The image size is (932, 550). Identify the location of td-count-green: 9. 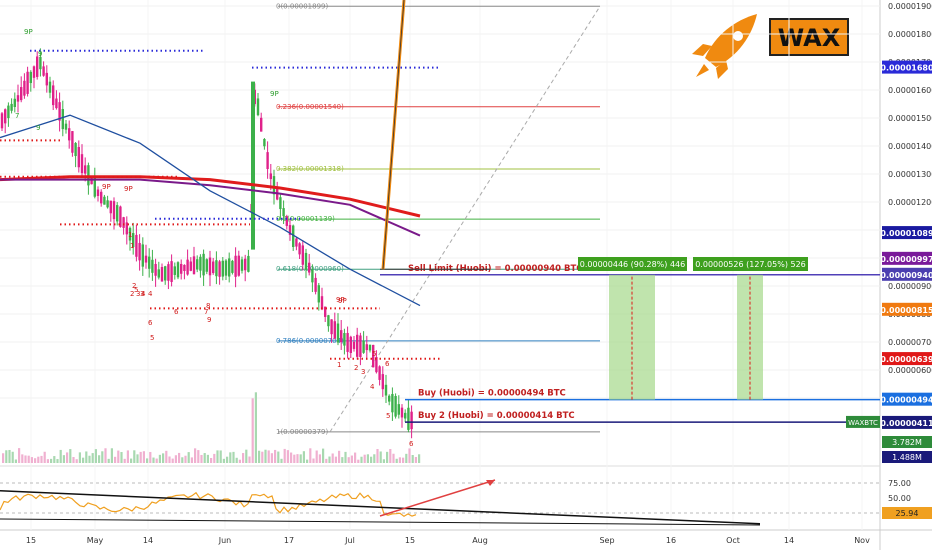
(40, 54).